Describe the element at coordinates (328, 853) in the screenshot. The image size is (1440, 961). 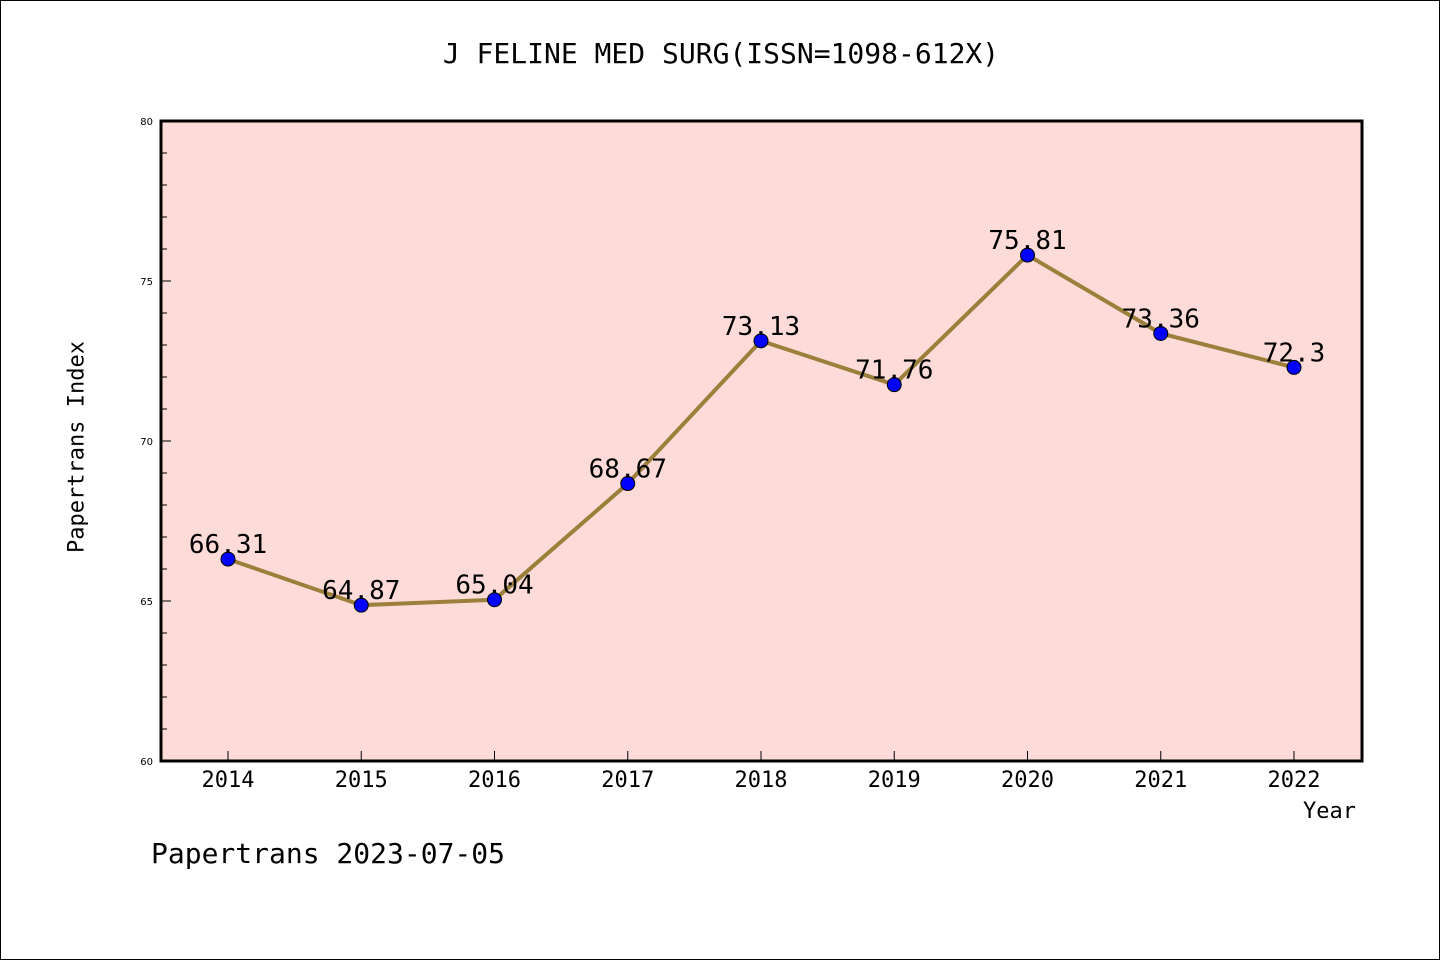
I see `footer-credit: Papertrans 2023-07-05` at that location.